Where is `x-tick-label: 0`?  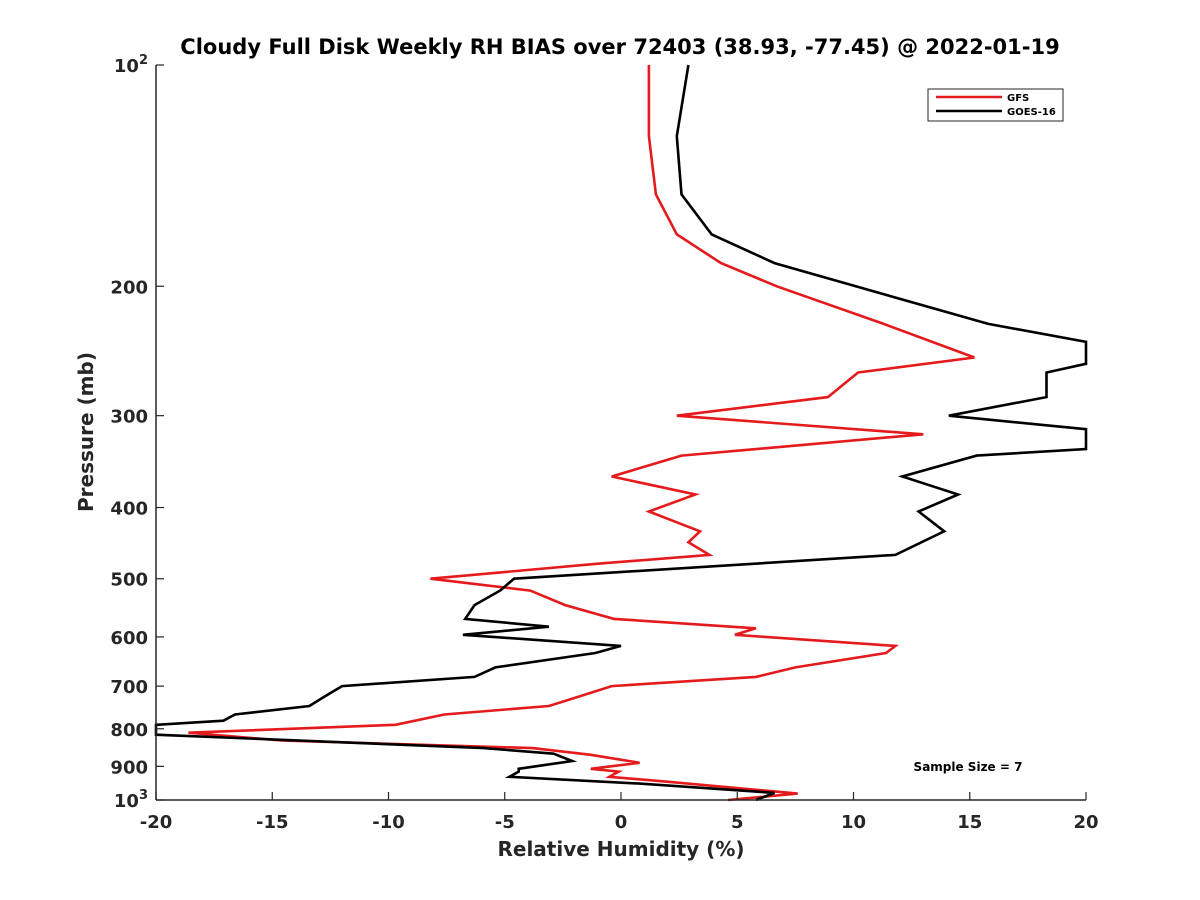 x-tick-label: 0 is located at coordinates (621, 822).